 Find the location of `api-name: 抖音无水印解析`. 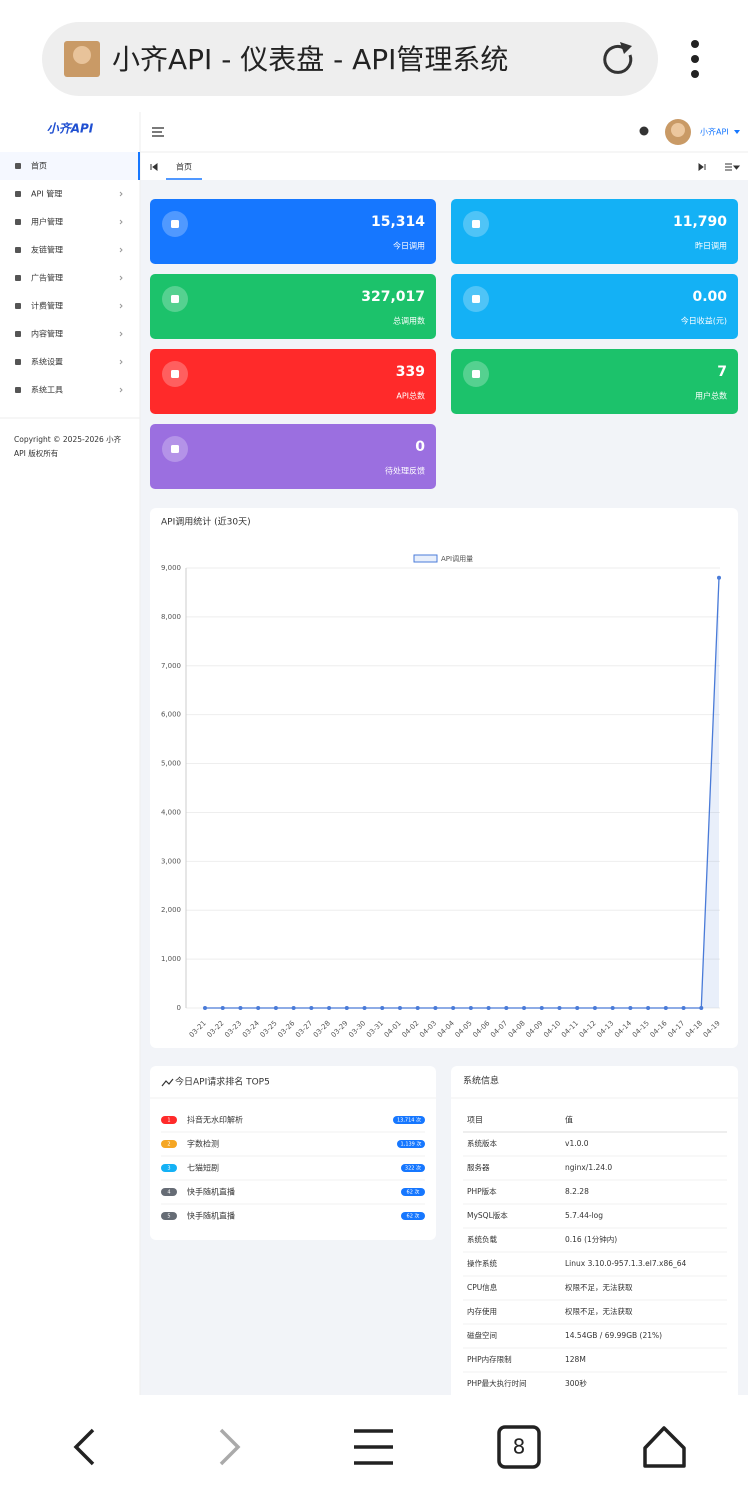

api-name: 抖音无水印解析 is located at coordinates (215, 1120).